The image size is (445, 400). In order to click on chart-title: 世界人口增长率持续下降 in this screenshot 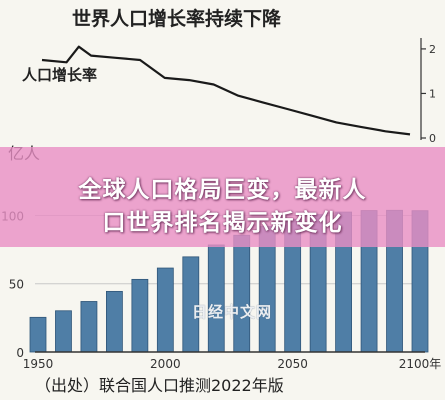, I will do `click(177, 19)`.